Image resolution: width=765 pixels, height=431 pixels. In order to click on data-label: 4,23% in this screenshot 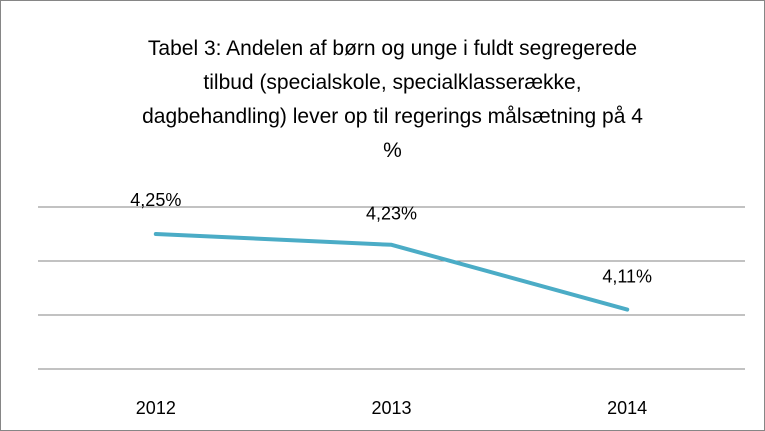, I will do `click(391, 214)`.